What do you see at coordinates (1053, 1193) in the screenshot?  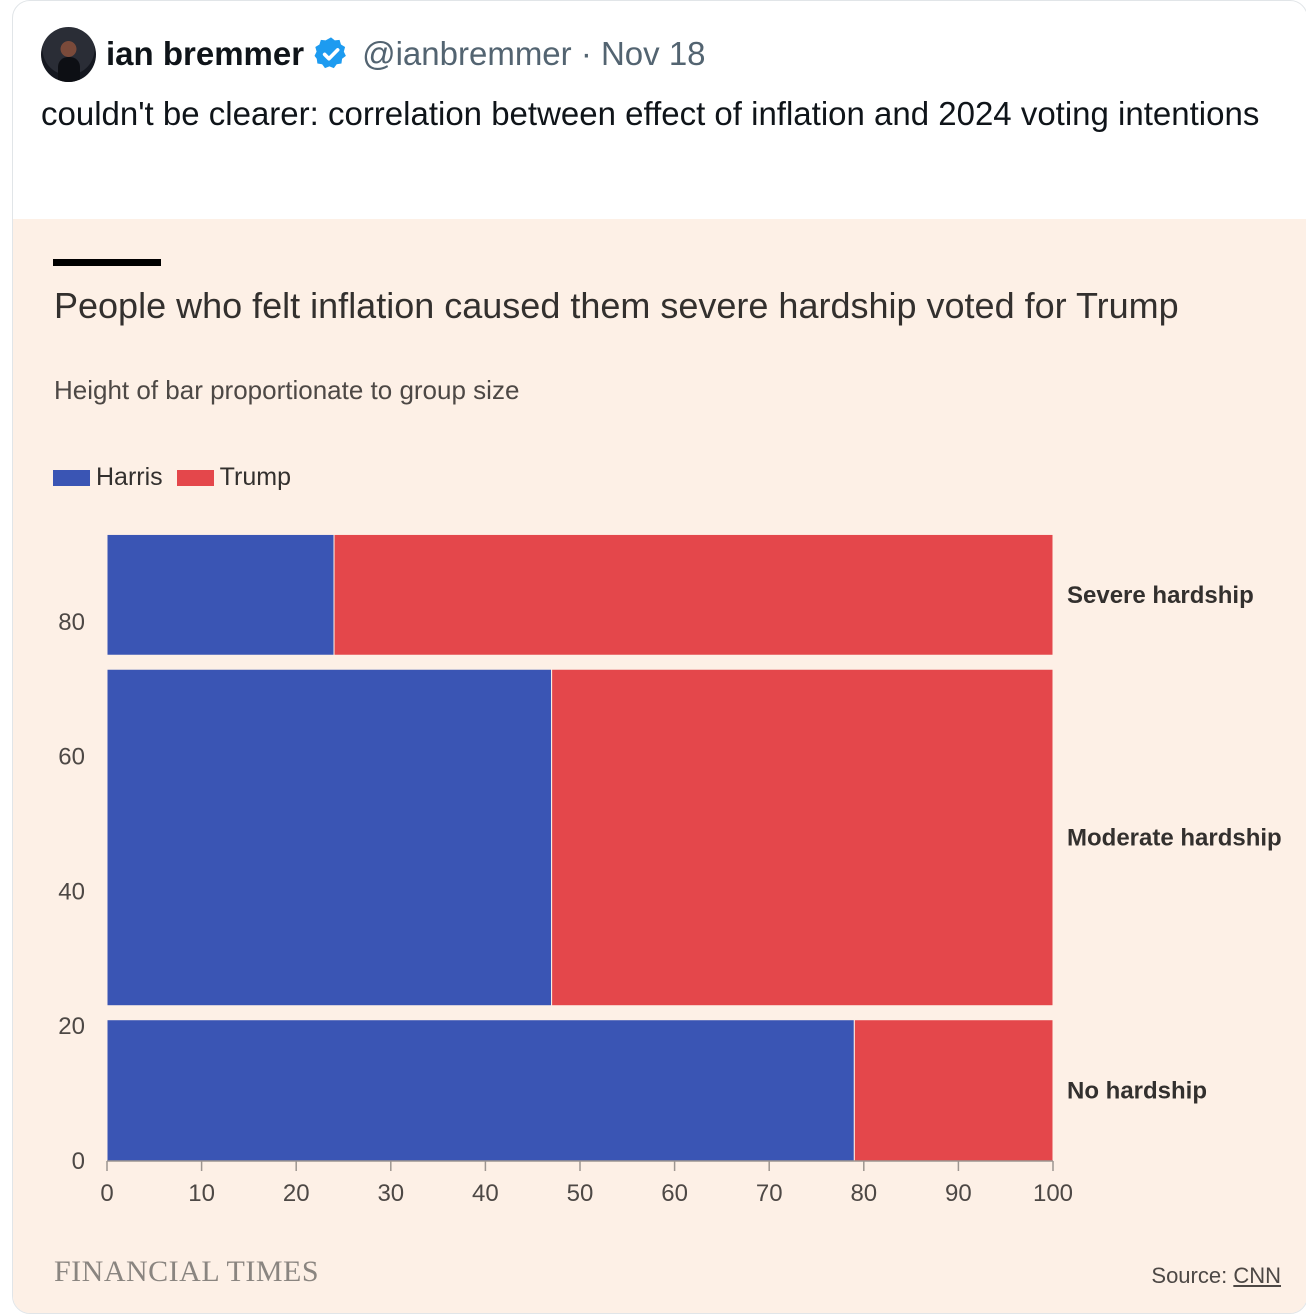 I see `x-tick-label: 100` at bounding box center [1053, 1193].